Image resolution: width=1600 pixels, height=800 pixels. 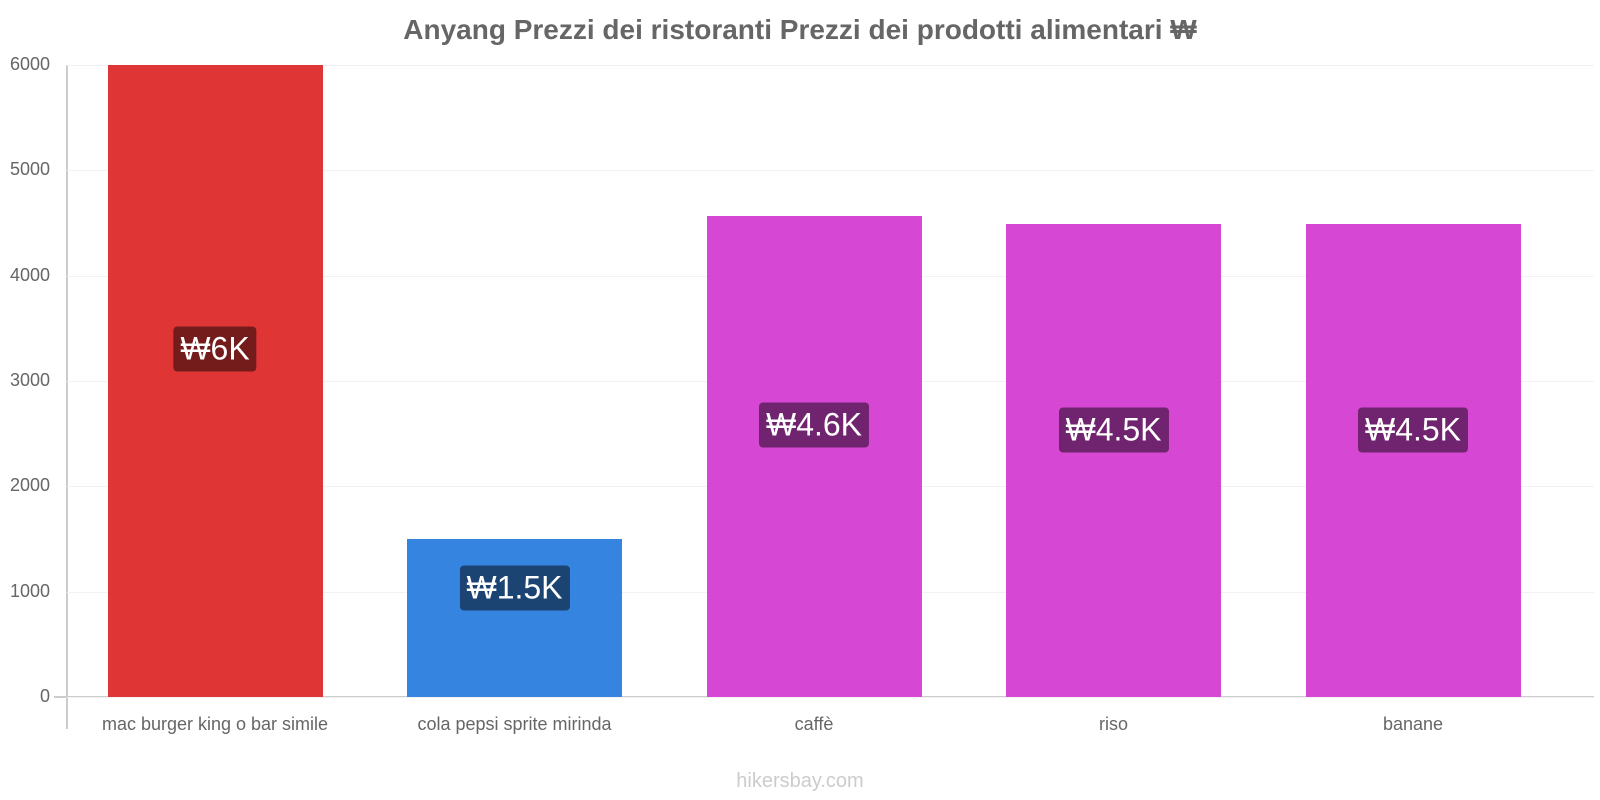 I want to click on bar-value-label: ₩6K, so click(x=215, y=349).